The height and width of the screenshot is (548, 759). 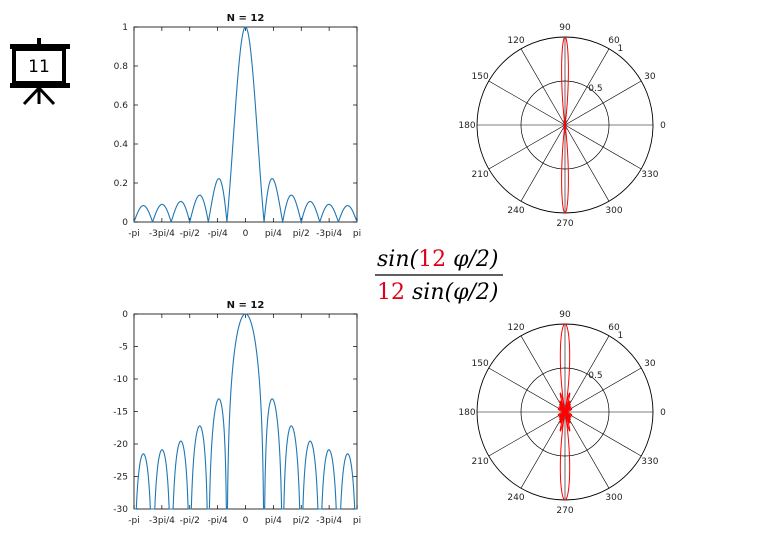 I want to click on y-tick-label: 0.4, so click(x=121, y=145).